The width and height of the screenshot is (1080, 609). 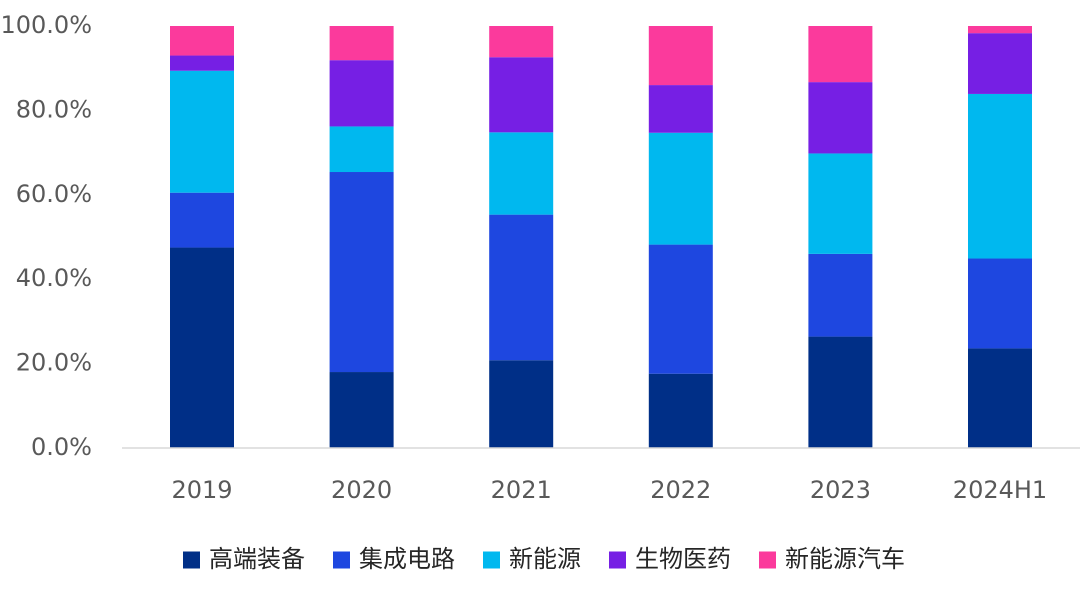 I want to click on y-tick-label: 100.0%, so click(x=46, y=25).